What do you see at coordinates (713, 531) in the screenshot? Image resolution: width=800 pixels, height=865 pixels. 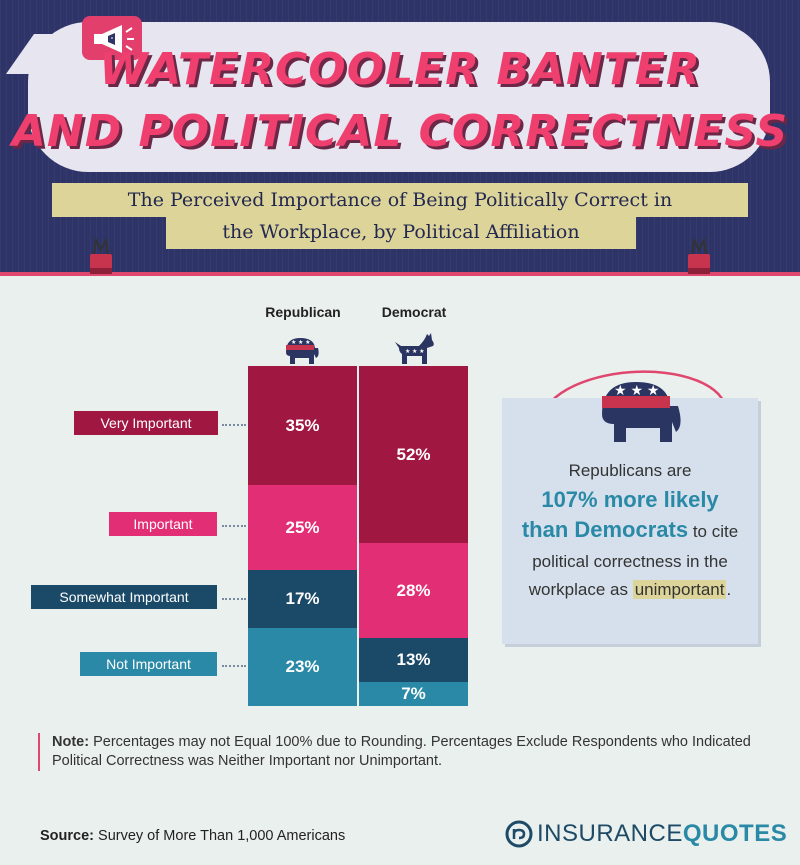 I see `callout-line-3-rest: to cite` at bounding box center [713, 531].